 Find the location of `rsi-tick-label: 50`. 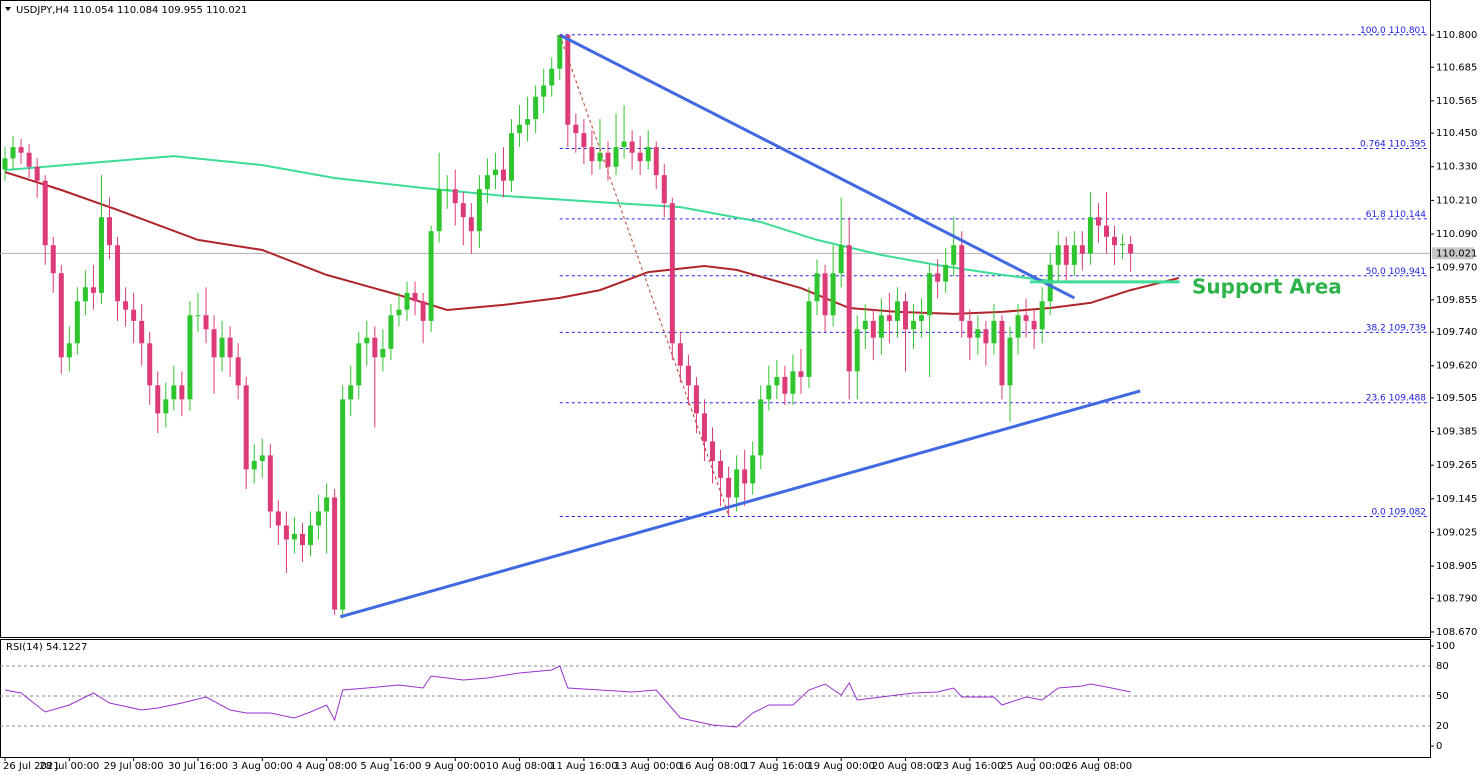

rsi-tick-label: 50 is located at coordinates (1442, 696).